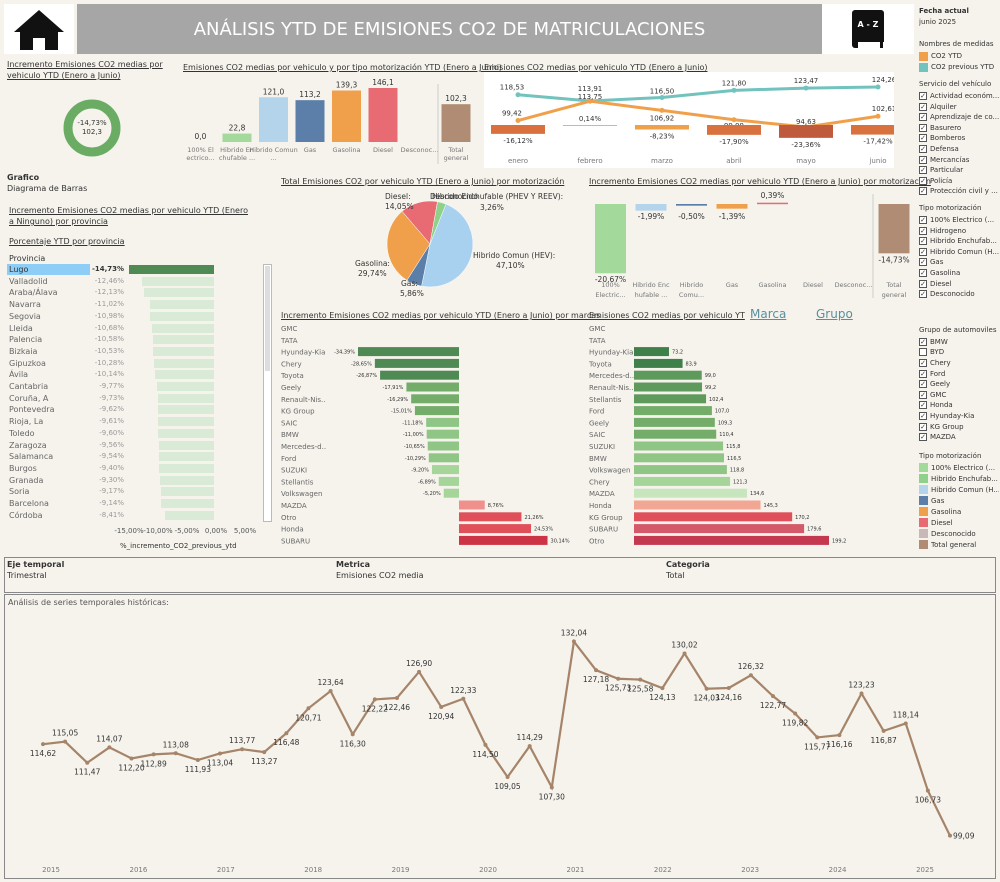 This screenshot has height=882, width=1000. Describe the element at coordinates (936, 180) in the screenshot. I see `servicio-filter-item: ✓ Policía` at that location.